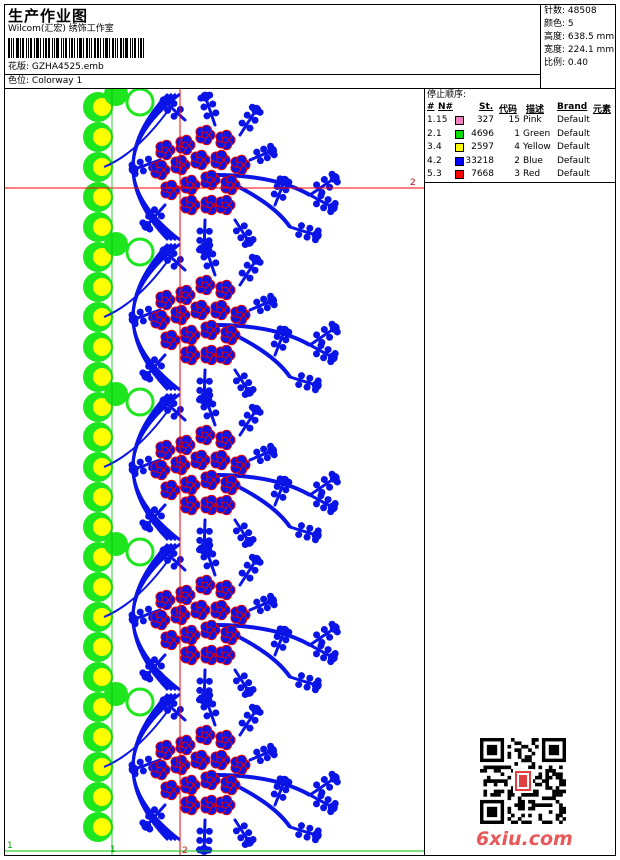 Image resolution: width=620 pixels, height=860 pixels. Describe the element at coordinates (116, 394) in the screenshot. I see `green-scallop` at that location.